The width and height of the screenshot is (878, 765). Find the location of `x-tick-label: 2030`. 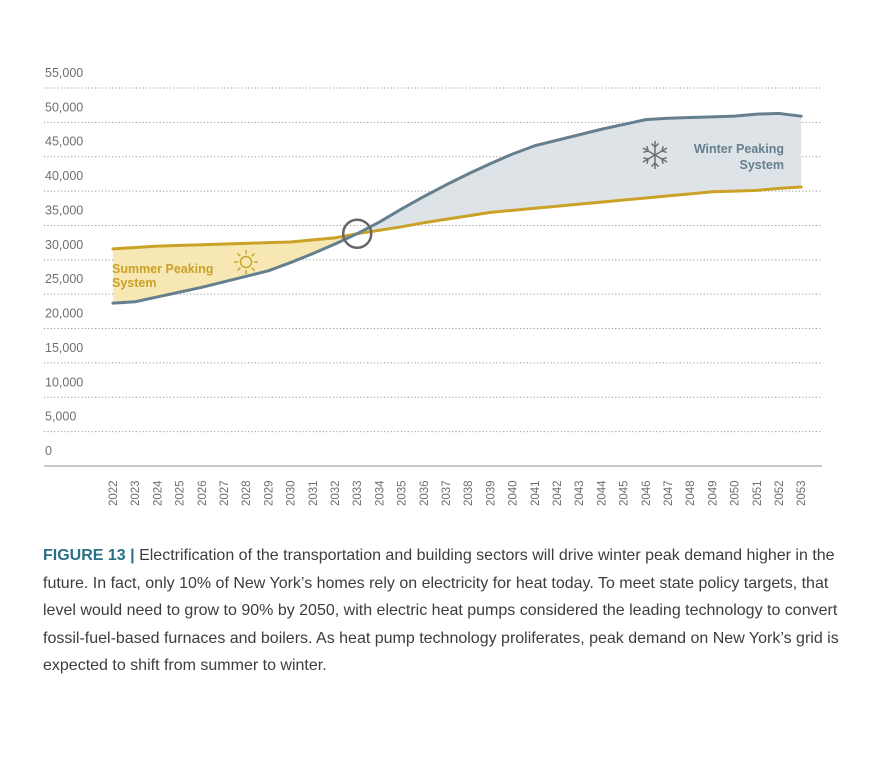

x-tick-label: 2030 is located at coordinates (292, 493).